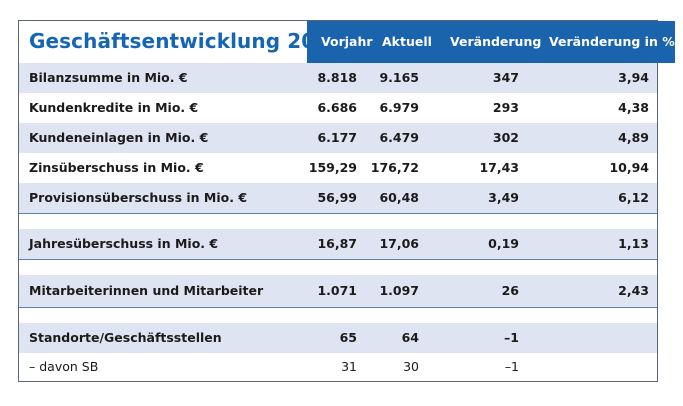 This screenshot has width=683, height=406. What do you see at coordinates (114, 107) in the screenshot?
I see `row-label: Kundenkredite in Mio. €` at bounding box center [114, 107].